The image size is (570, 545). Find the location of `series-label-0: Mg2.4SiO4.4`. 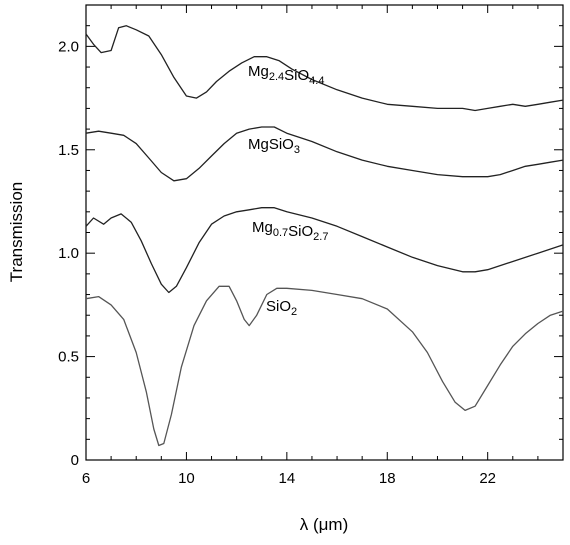

series-label-0: Mg2.4SiO4.4 is located at coordinates (286, 75).